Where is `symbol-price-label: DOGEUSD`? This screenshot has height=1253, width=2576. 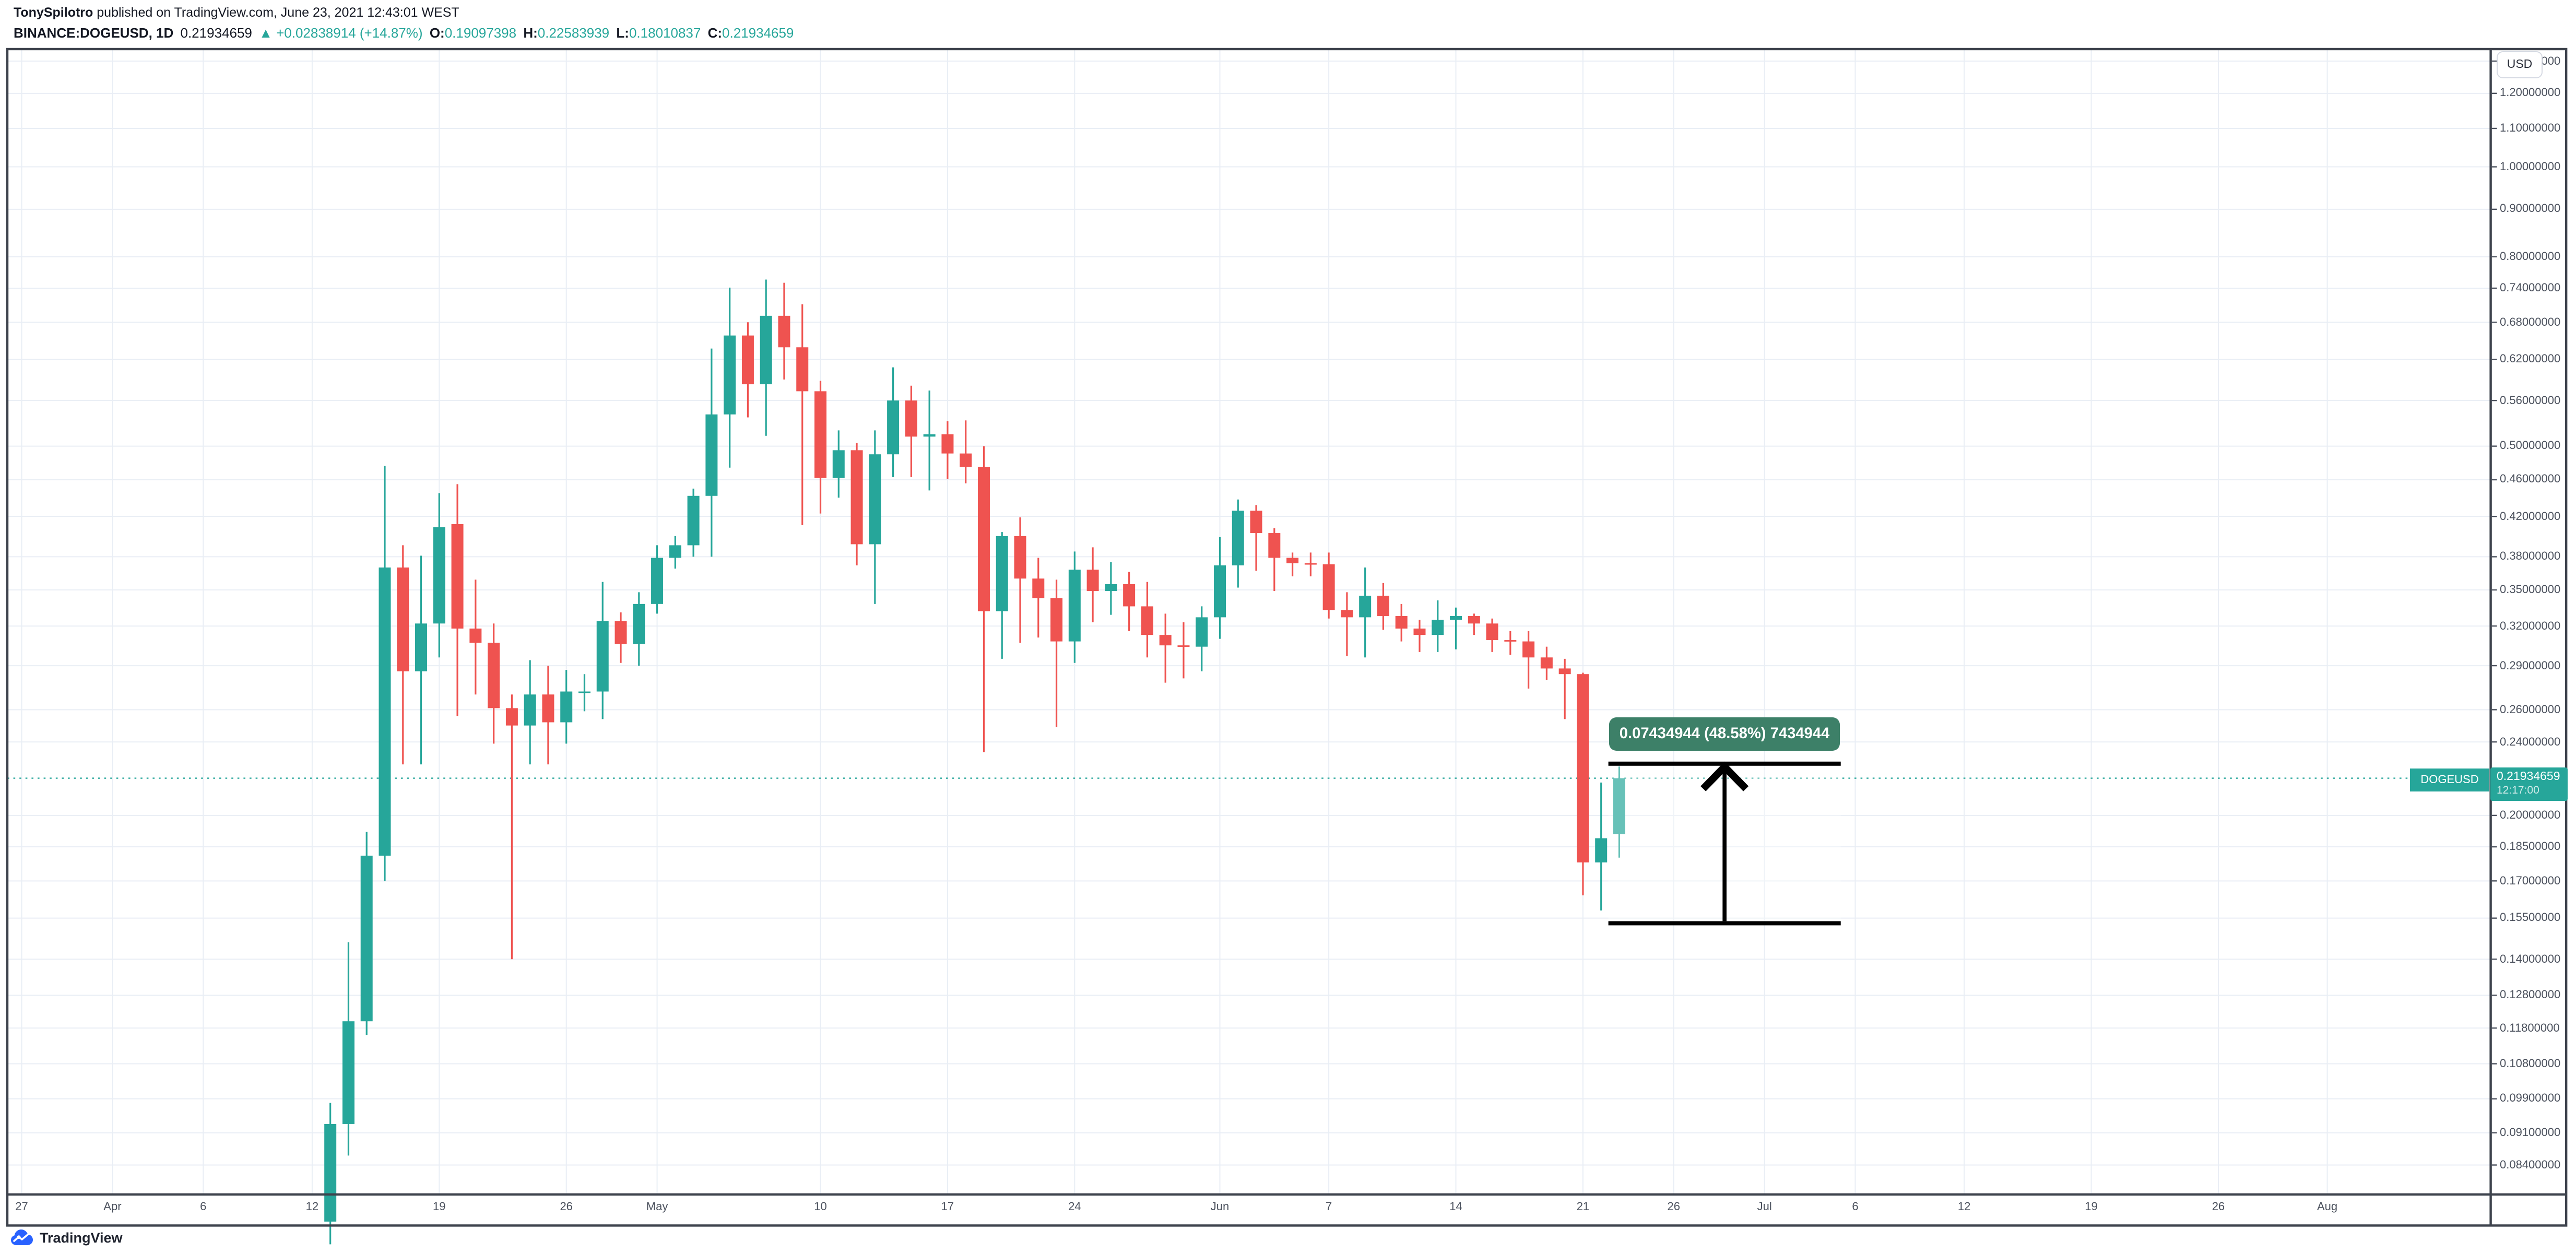 symbol-price-label: DOGEUSD is located at coordinates (2449, 779).